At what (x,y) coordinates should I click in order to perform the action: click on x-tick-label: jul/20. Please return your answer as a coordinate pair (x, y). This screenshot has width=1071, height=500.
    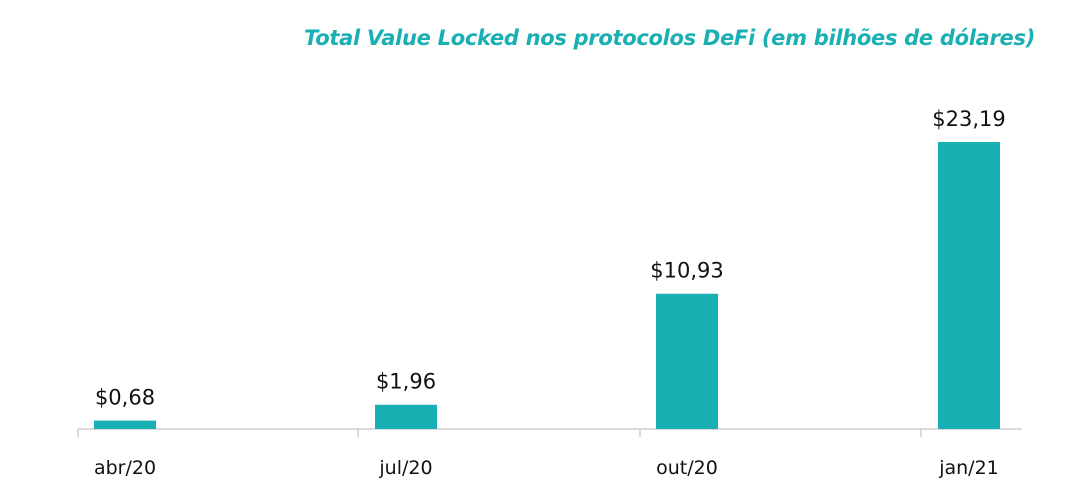
    Looking at the image, I should click on (405, 468).